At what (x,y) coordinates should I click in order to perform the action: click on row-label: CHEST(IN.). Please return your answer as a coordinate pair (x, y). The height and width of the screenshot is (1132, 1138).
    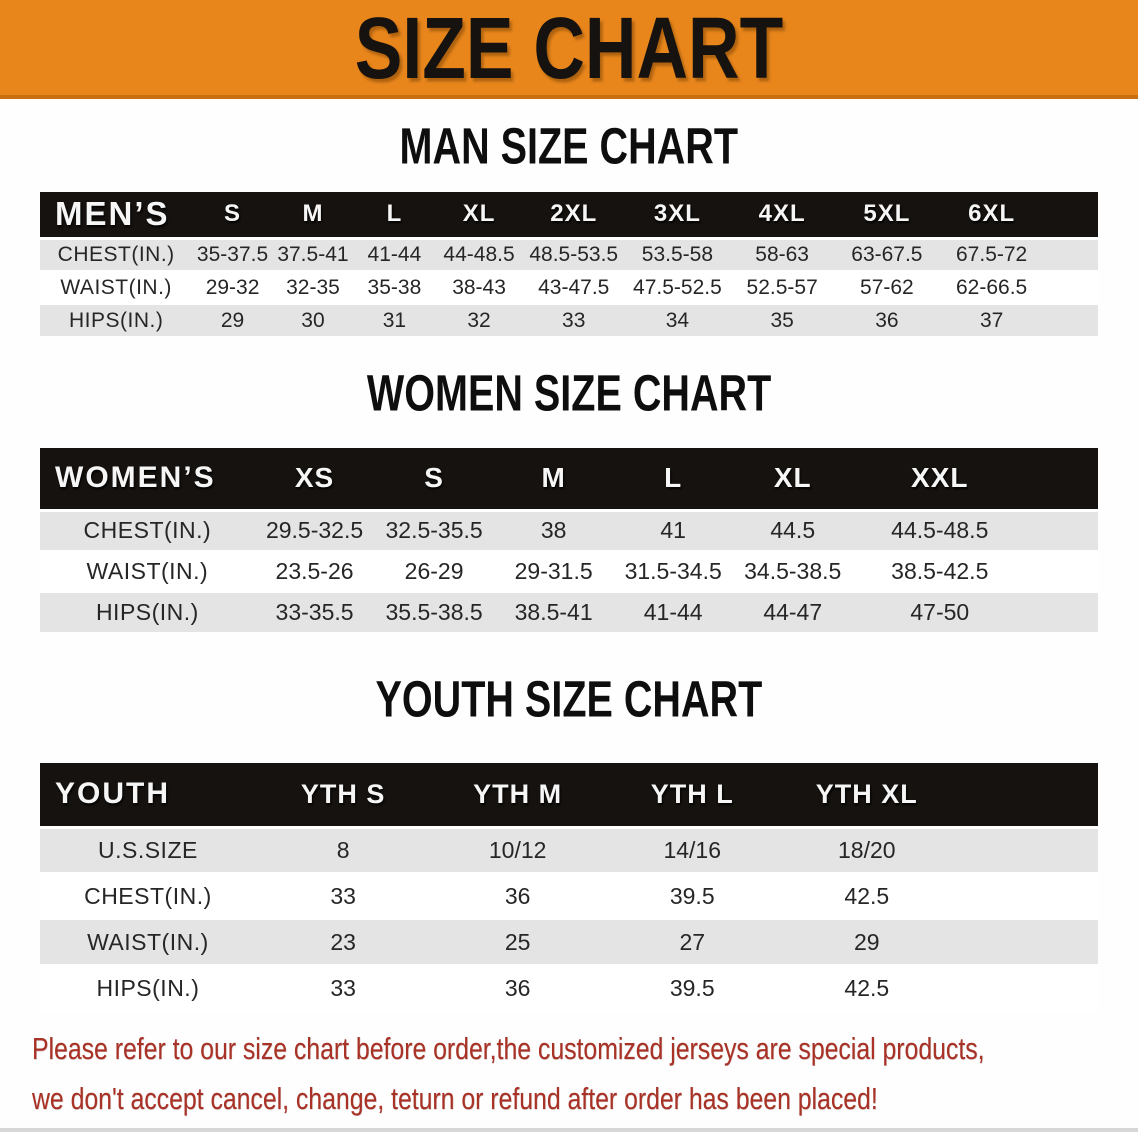
    Looking at the image, I should click on (148, 896).